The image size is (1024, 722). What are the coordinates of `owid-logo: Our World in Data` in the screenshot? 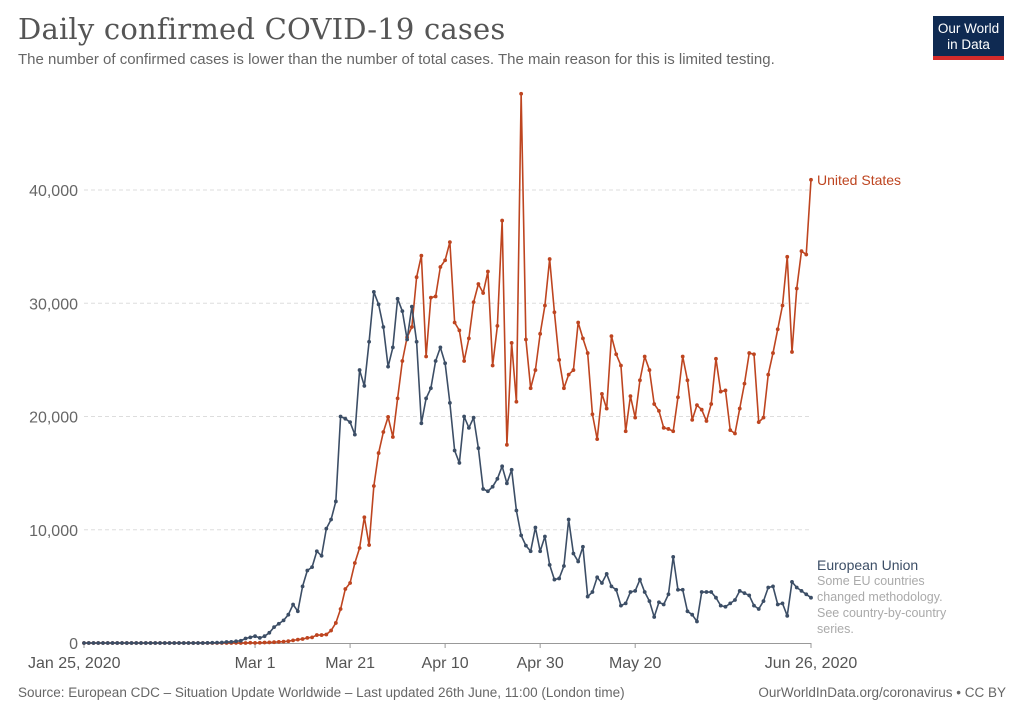 It's located at (968, 38).